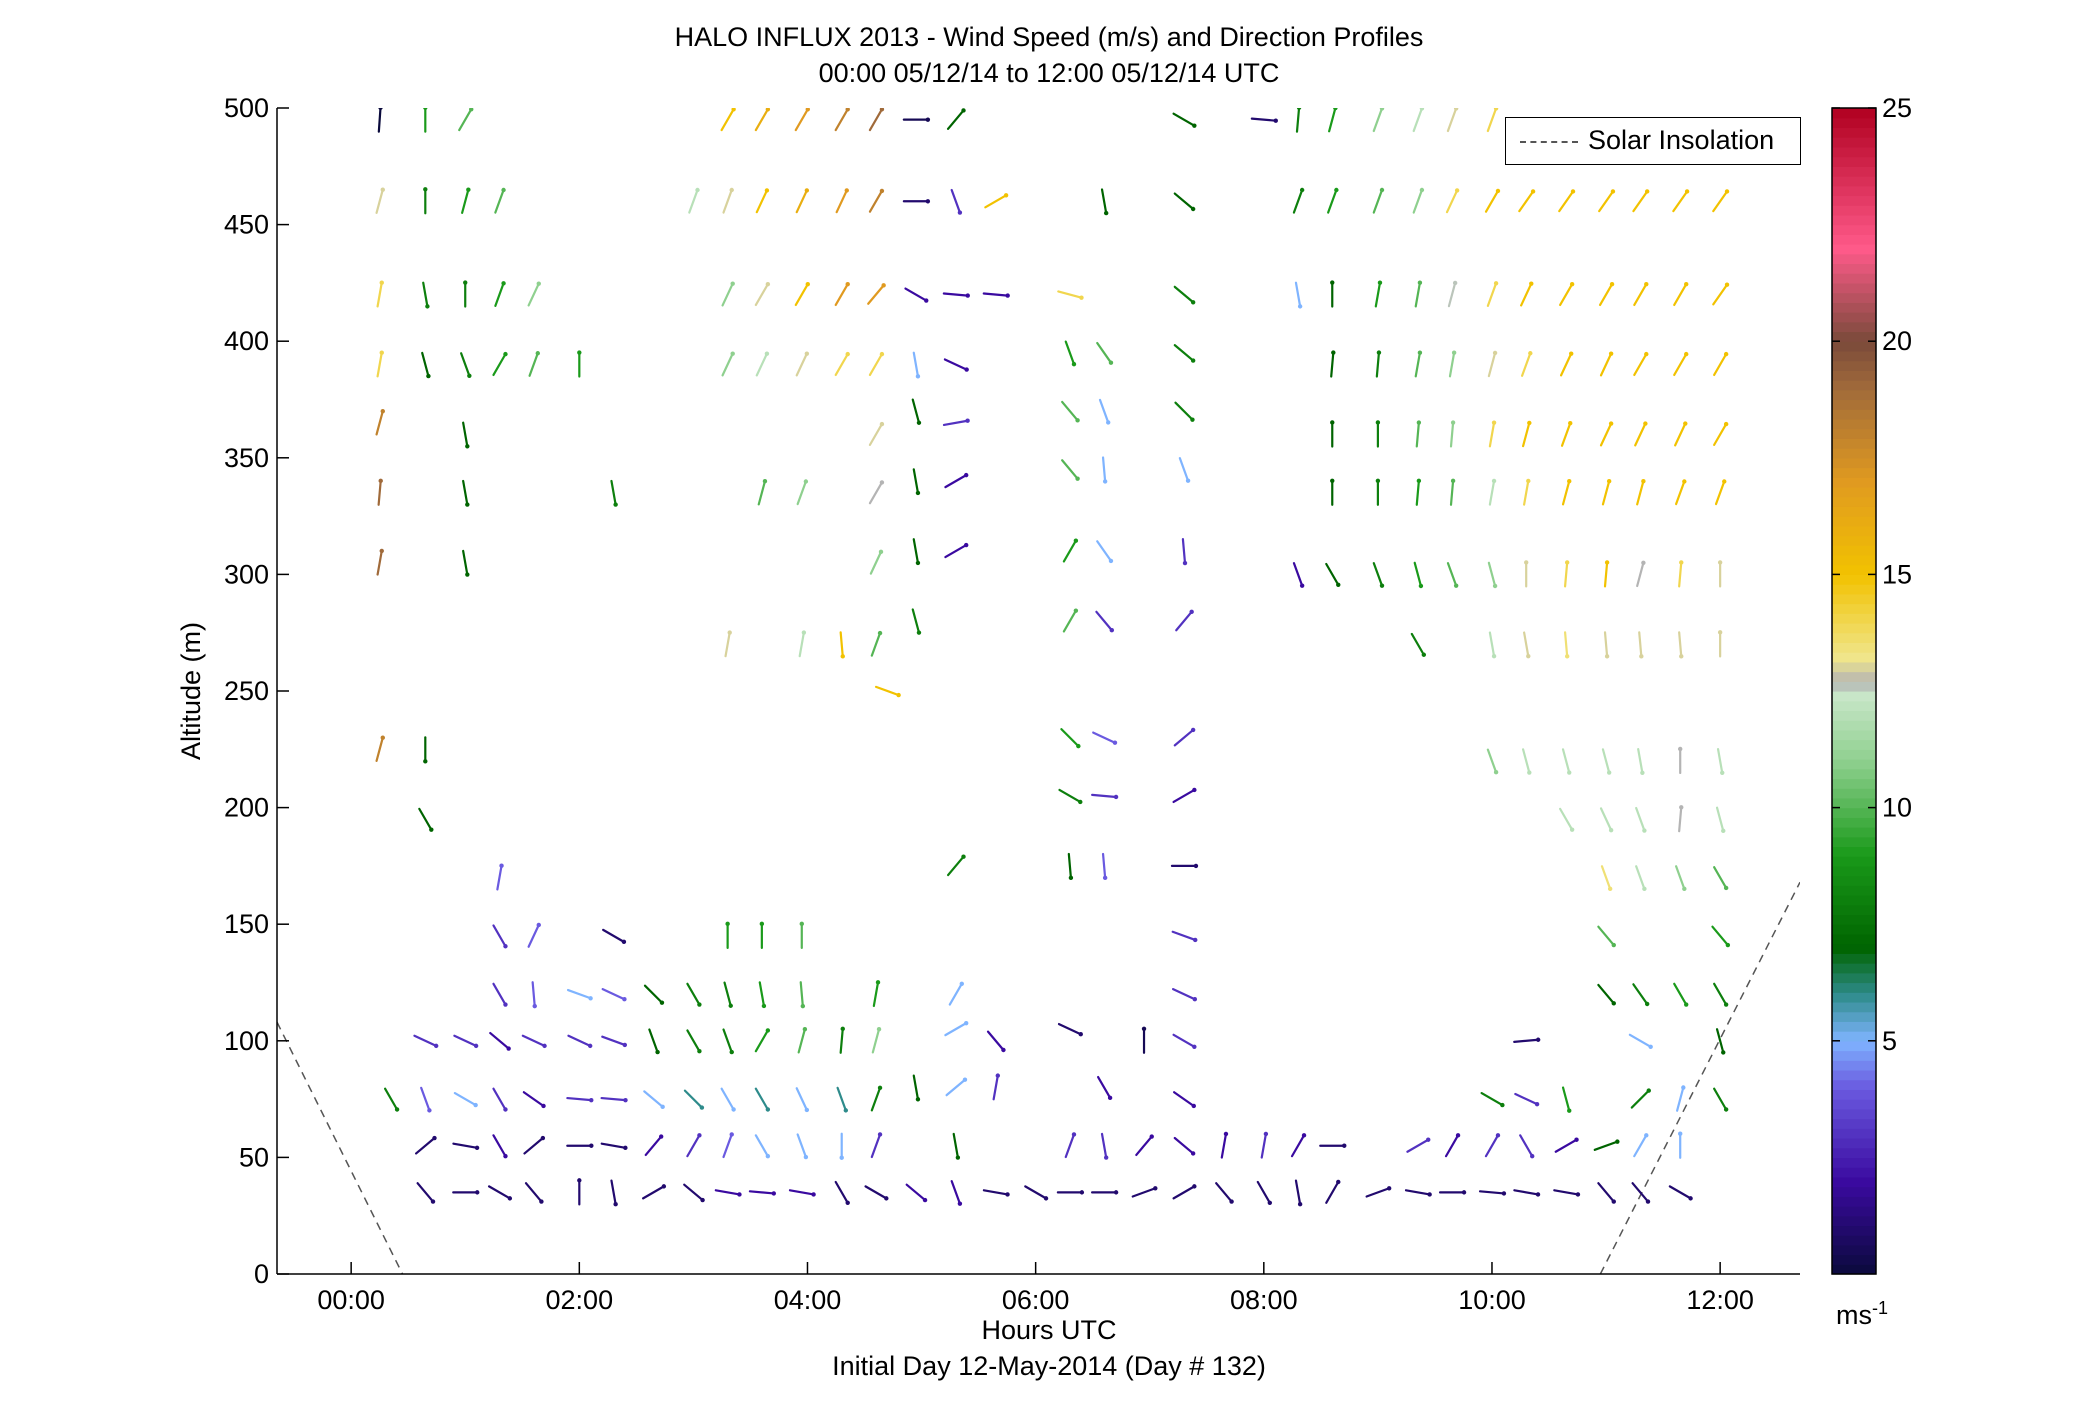 The width and height of the screenshot is (2098, 1425). I want to click on colorbar-unit: ms-1, so click(1862, 1314).